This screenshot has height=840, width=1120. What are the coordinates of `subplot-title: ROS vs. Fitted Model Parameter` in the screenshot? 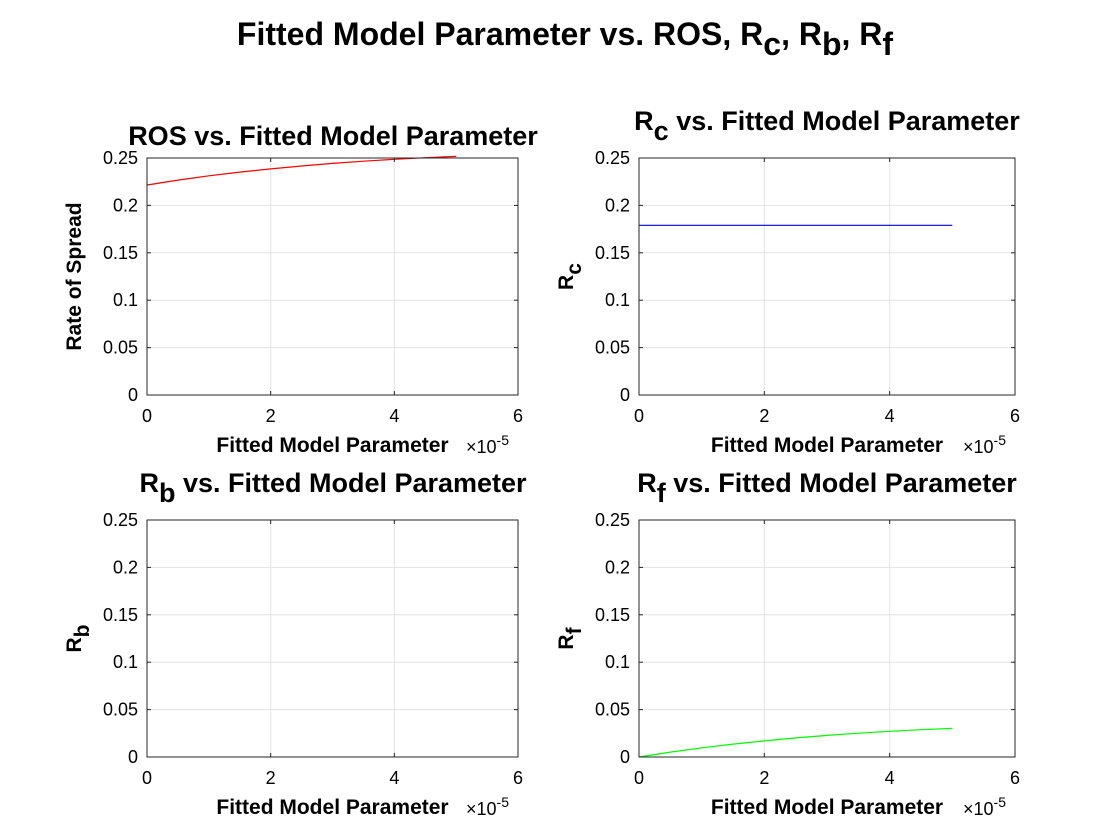 It's located at (333, 136).